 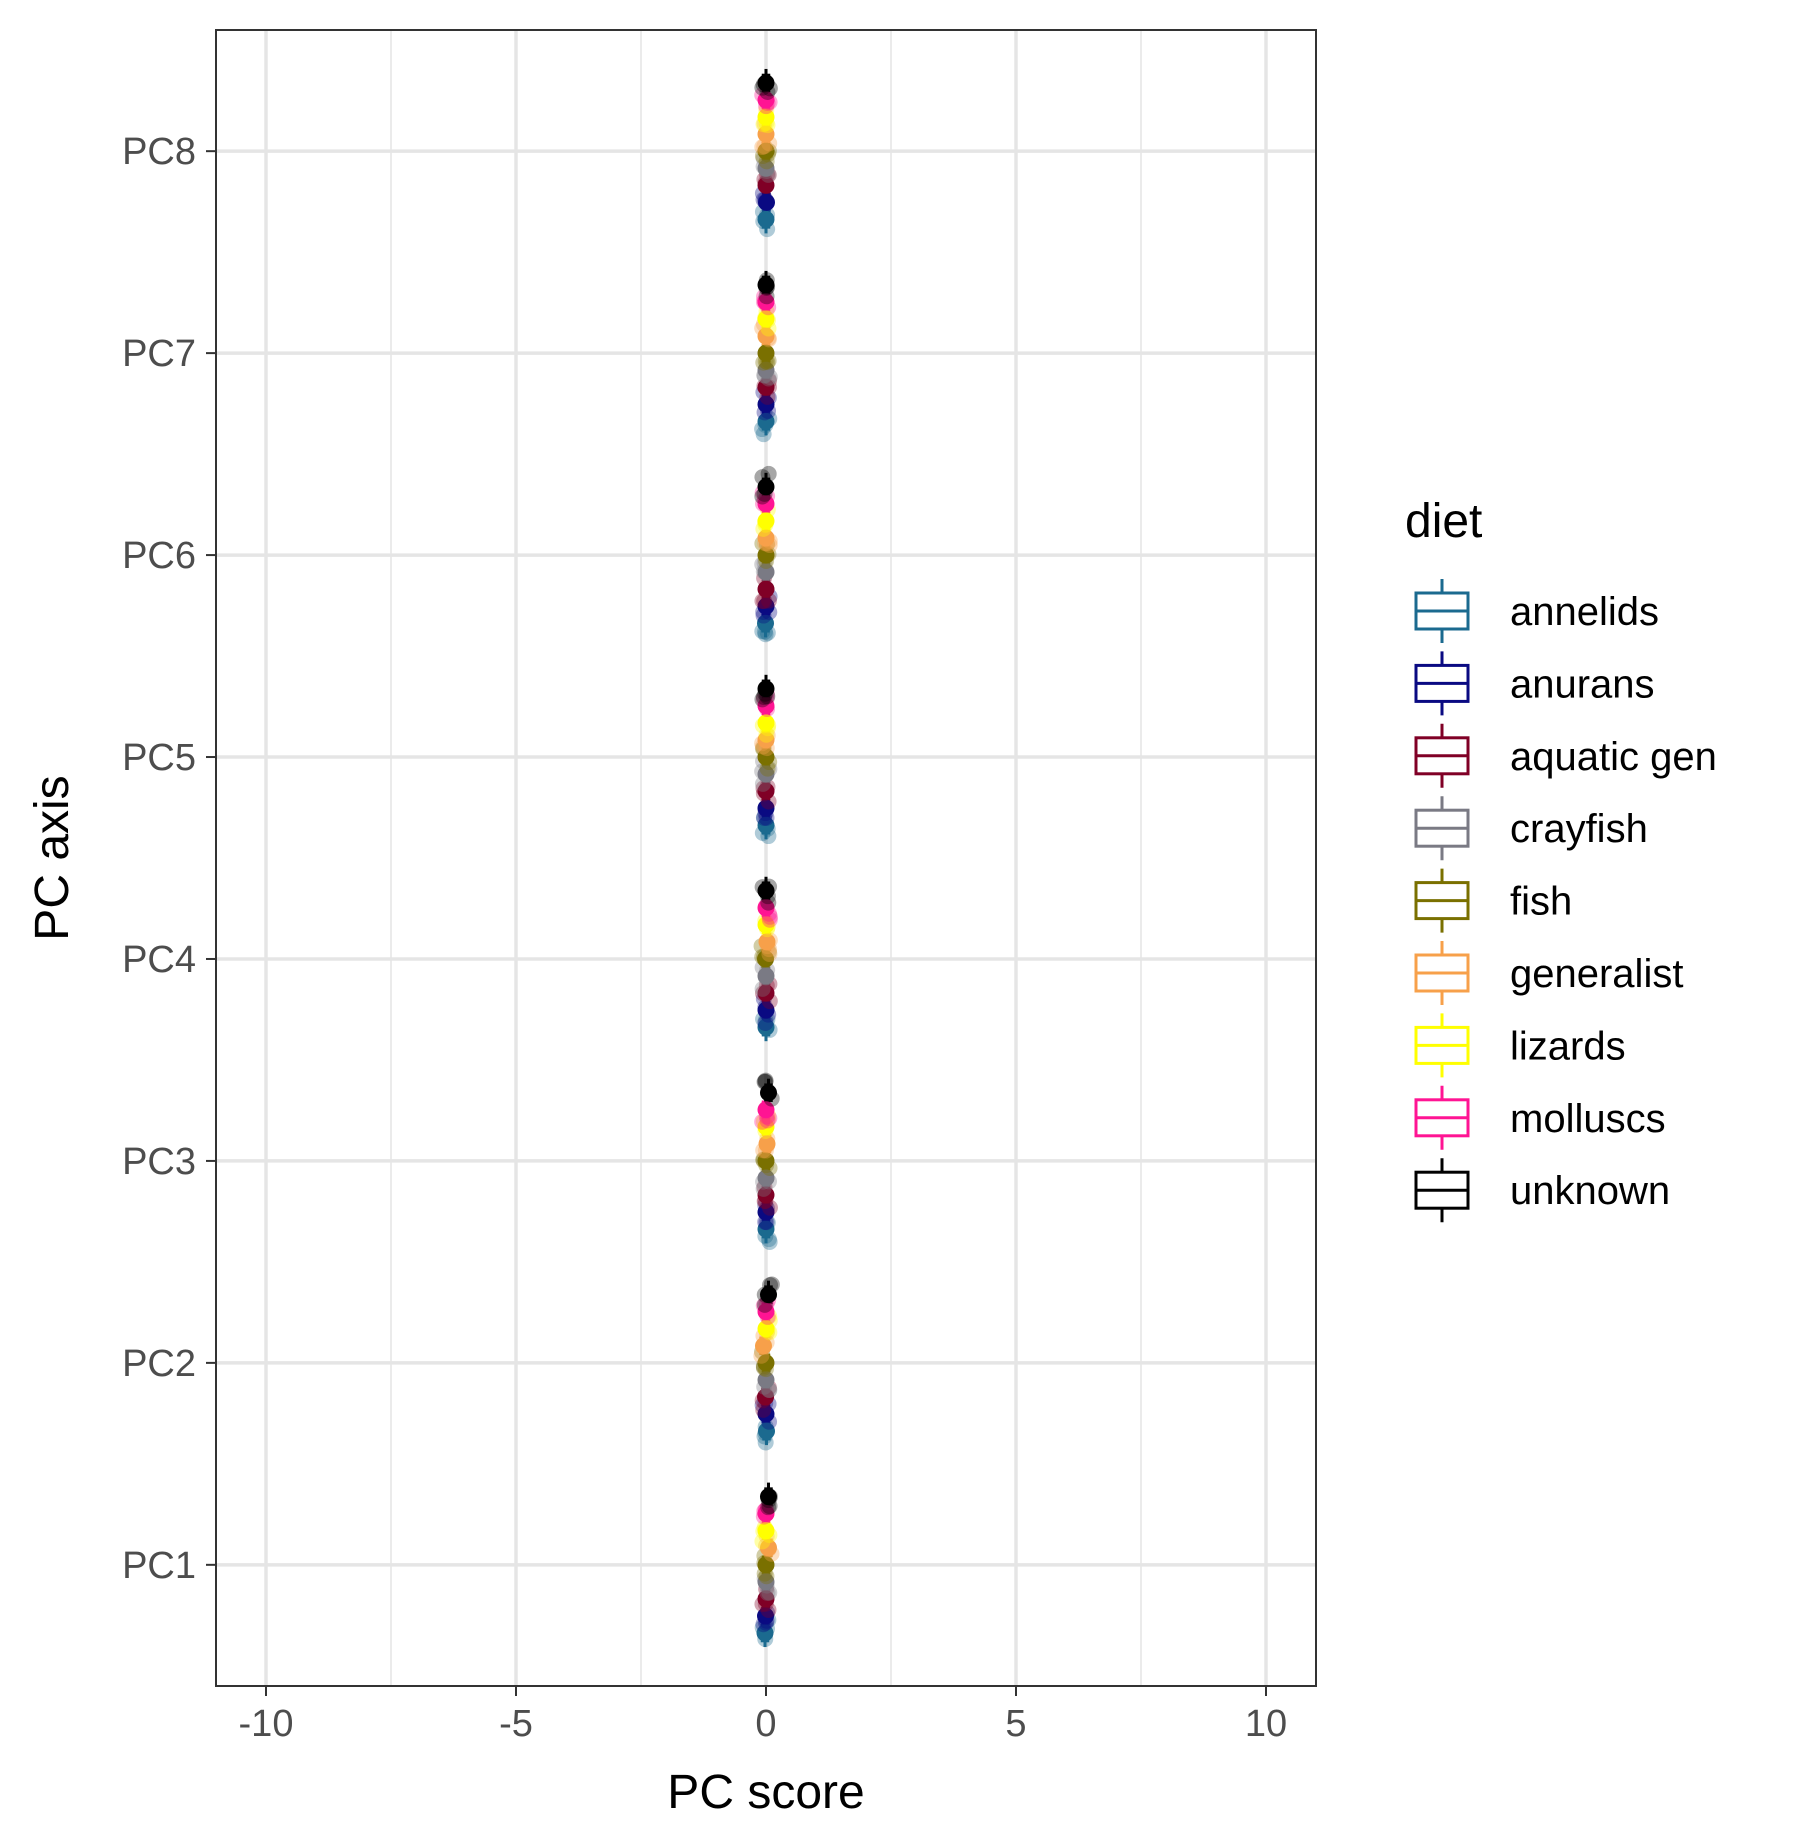 I want to click on x-tick-label: 5, so click(x=1015, y=1724).